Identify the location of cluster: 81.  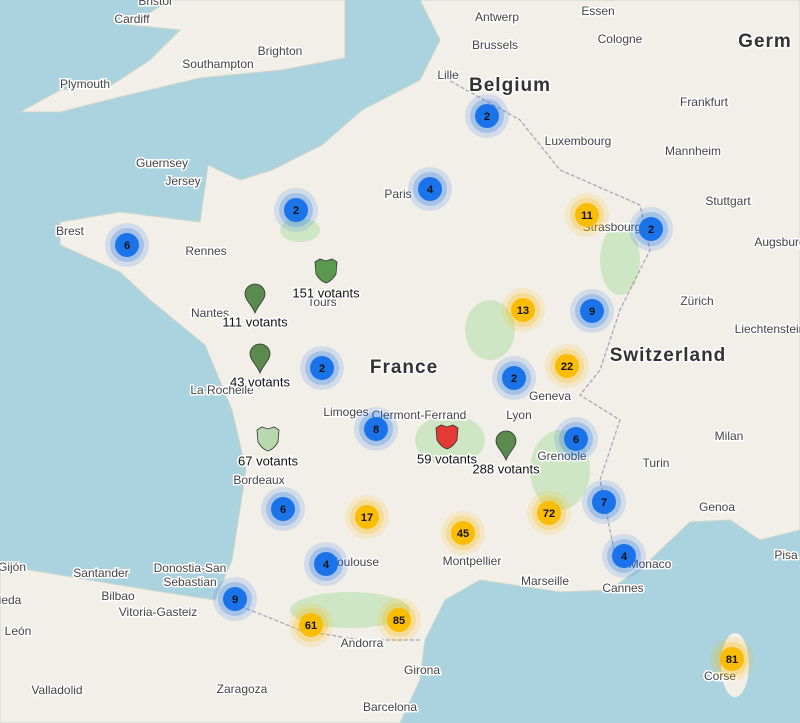
(732, 659).